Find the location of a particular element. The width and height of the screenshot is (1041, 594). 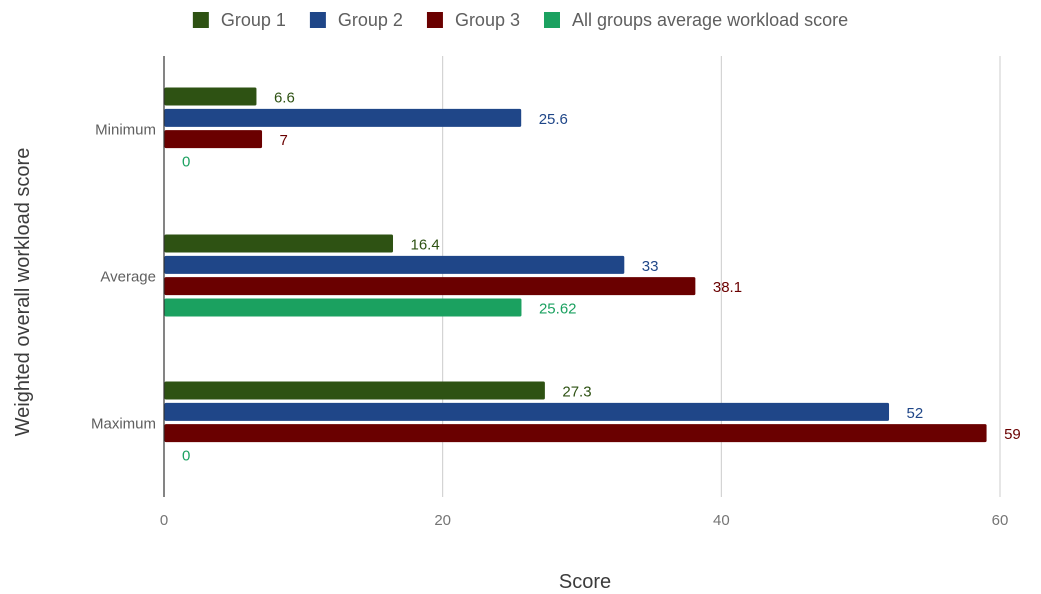

data-label: 33 is located at coordinates (650, 266).